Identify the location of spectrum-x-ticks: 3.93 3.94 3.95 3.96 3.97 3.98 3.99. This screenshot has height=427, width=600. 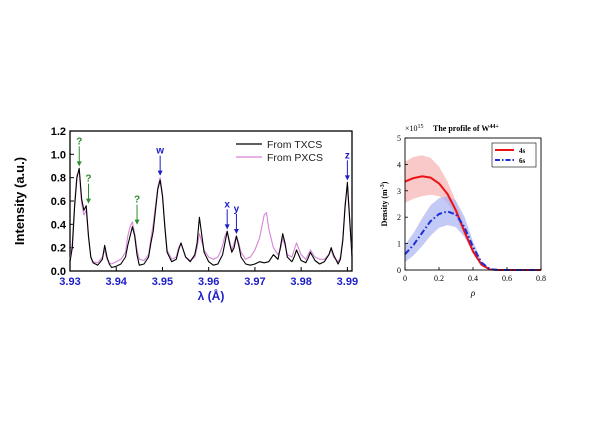
(208, 277).